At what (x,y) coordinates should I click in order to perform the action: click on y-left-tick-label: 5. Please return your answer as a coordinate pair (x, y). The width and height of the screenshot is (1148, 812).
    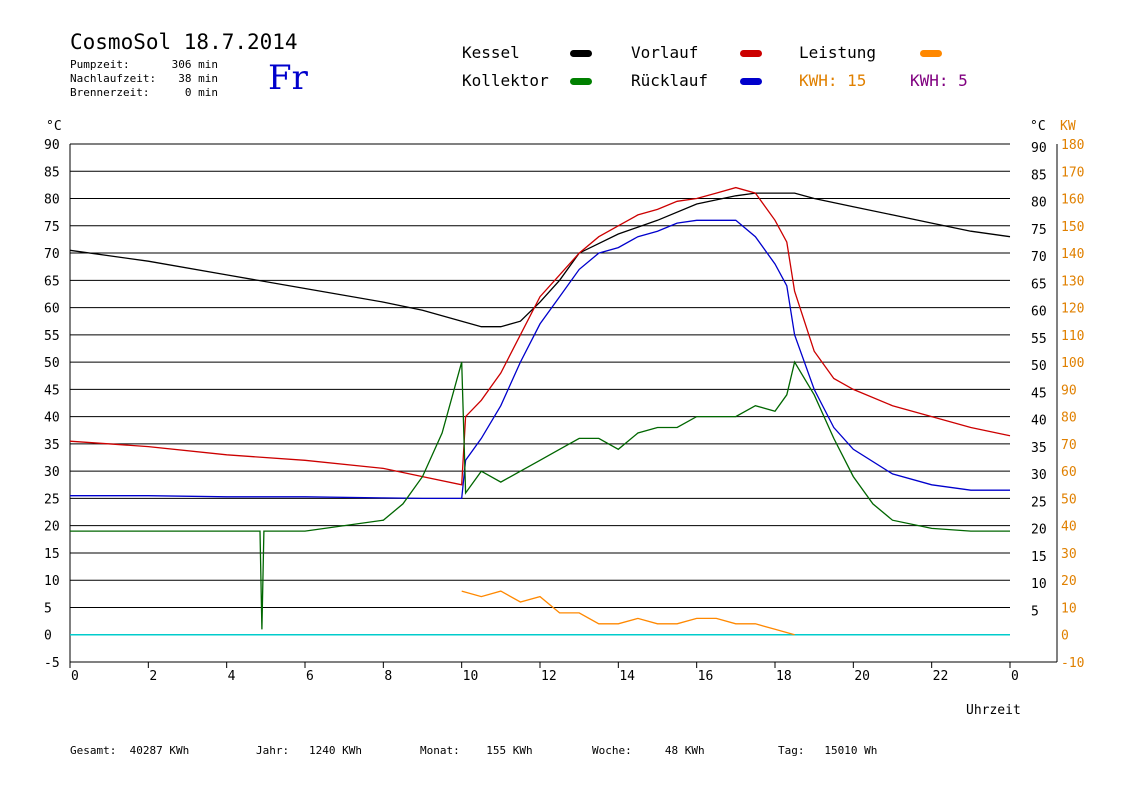
    Looking at the image, I should click on (48, 608).